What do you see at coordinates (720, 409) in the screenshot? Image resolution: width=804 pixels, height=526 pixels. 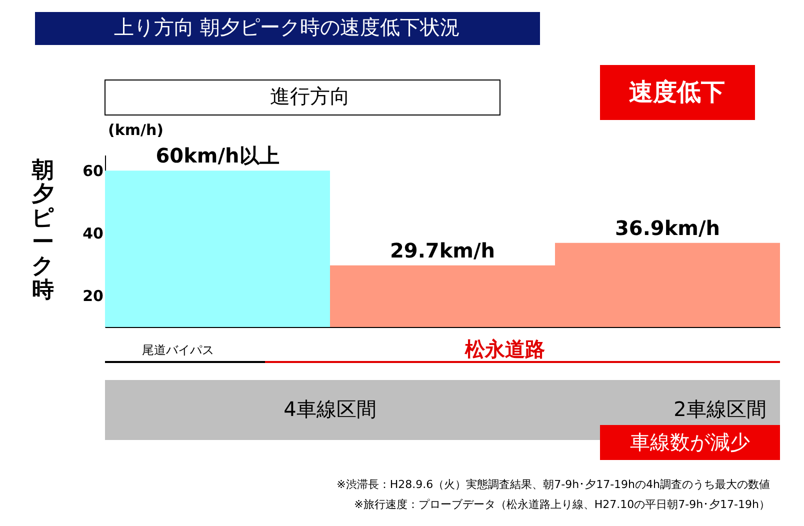 I see `text: 2車線区間` at bounding box center [720, 409].